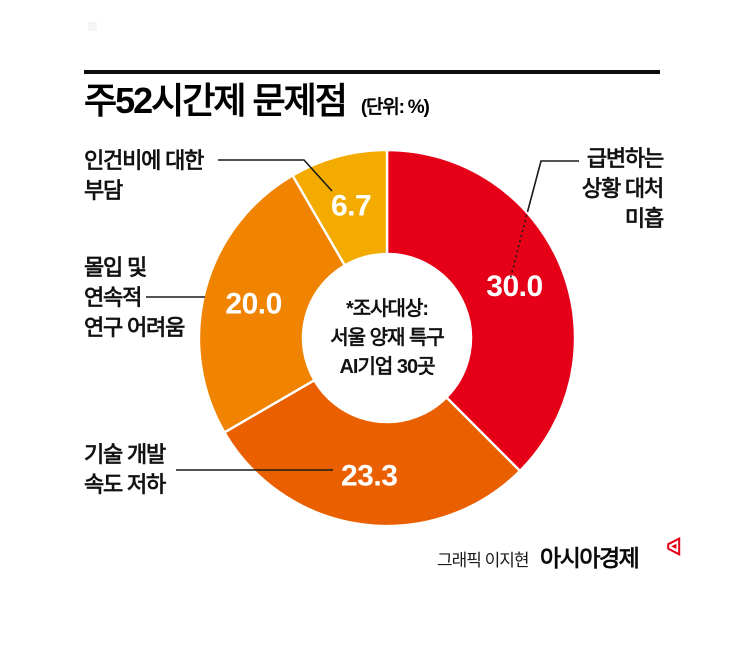 This screenshot has height=645, width=745. What do you see at coordinates (125, 484) in the screenshot?
I see `callout-line: 속도 저하` at bounding box center [125, 484].